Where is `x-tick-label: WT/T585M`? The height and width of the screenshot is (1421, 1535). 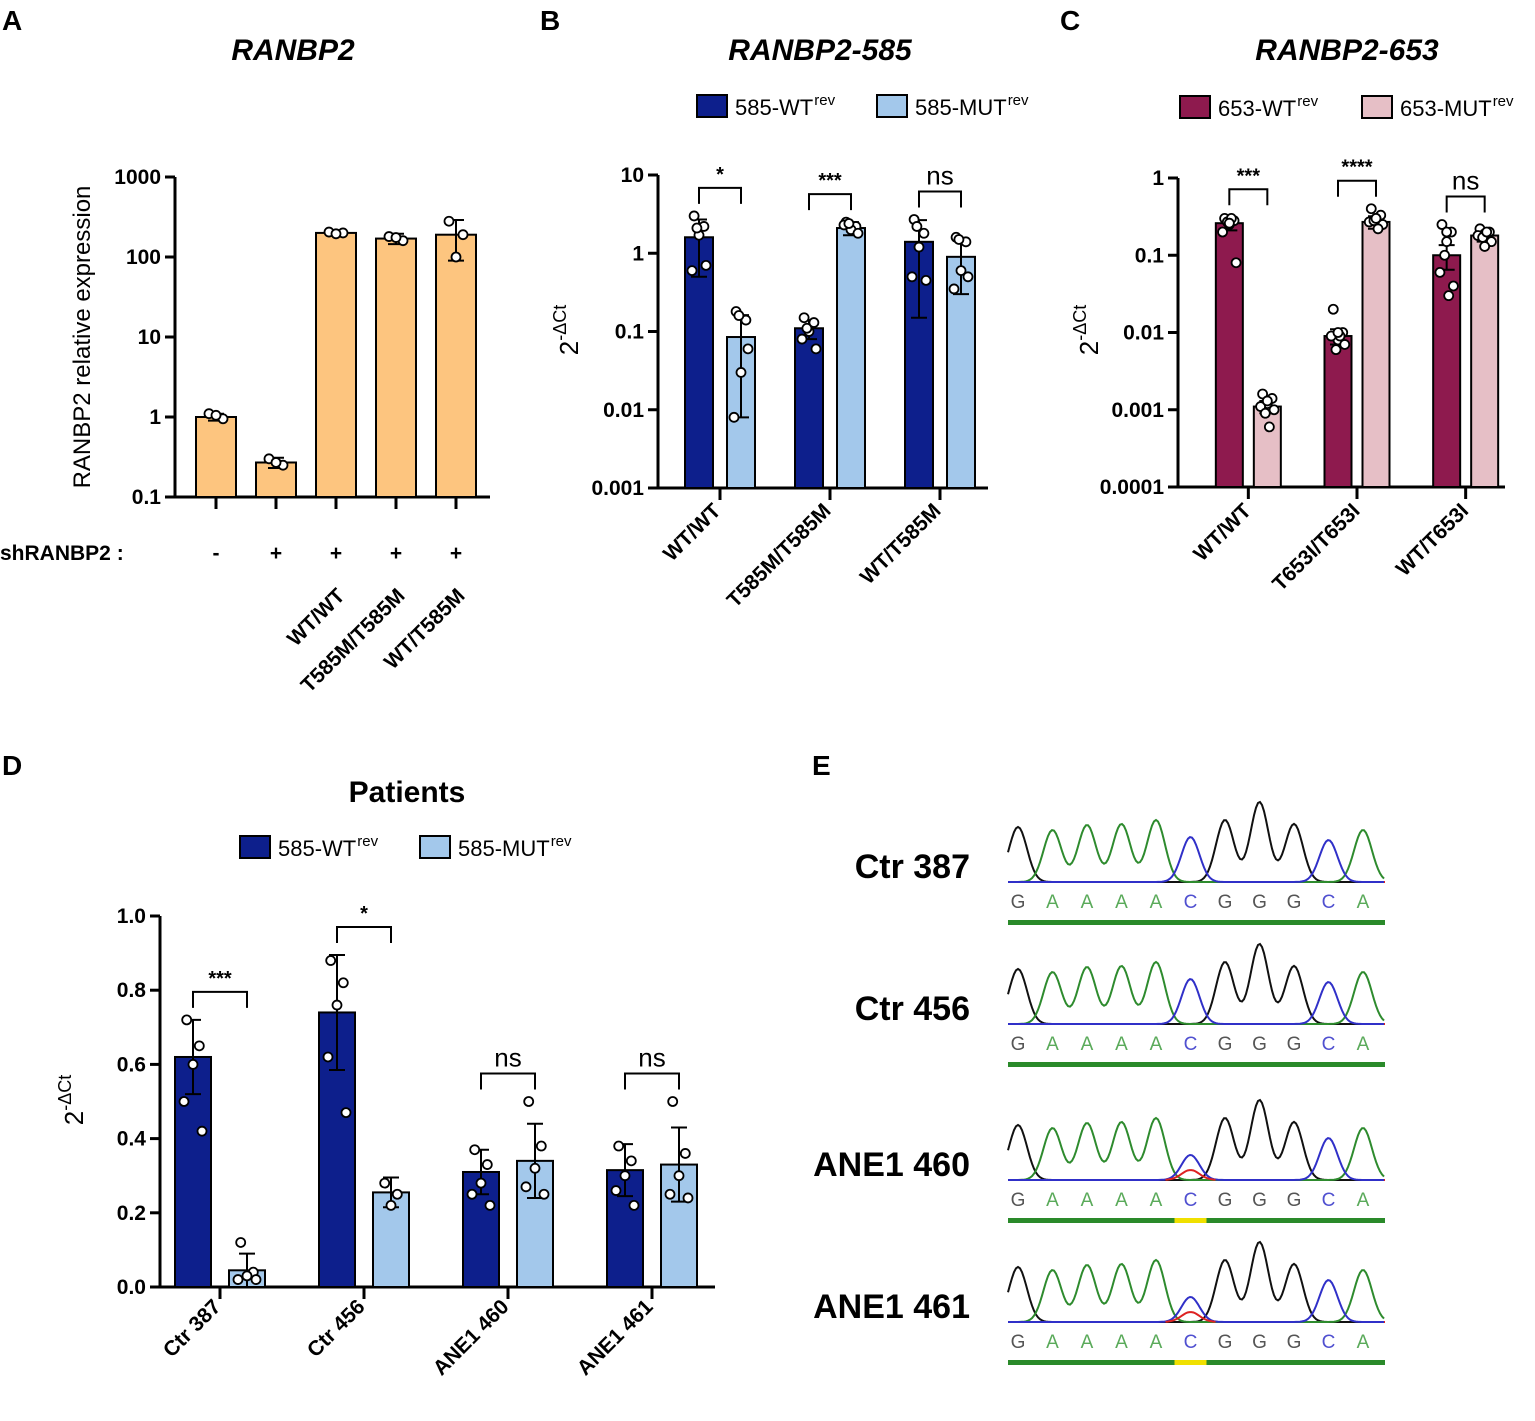
x-tick-label: WT/T585M is located at coordinates (901, 544).